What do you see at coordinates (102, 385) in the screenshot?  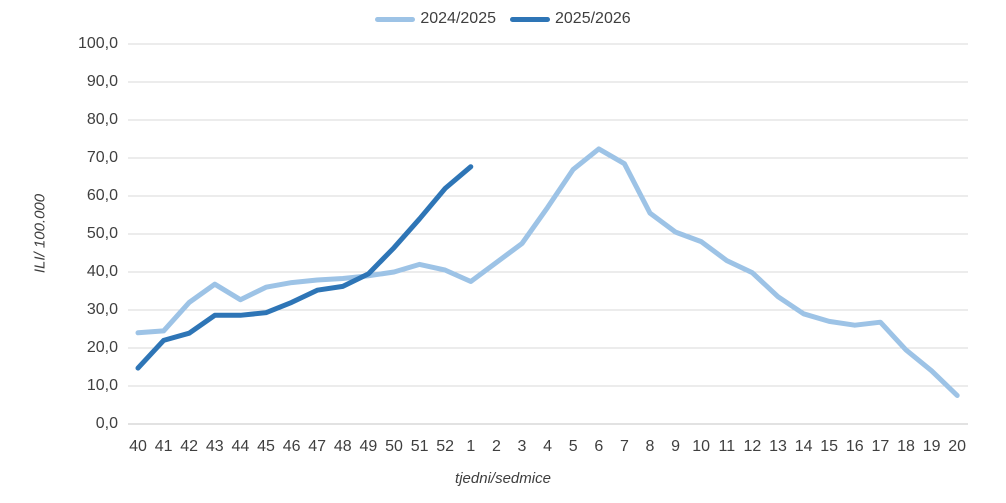 I see `y-tick-label: 10,0` at bounding box center [102, 385].